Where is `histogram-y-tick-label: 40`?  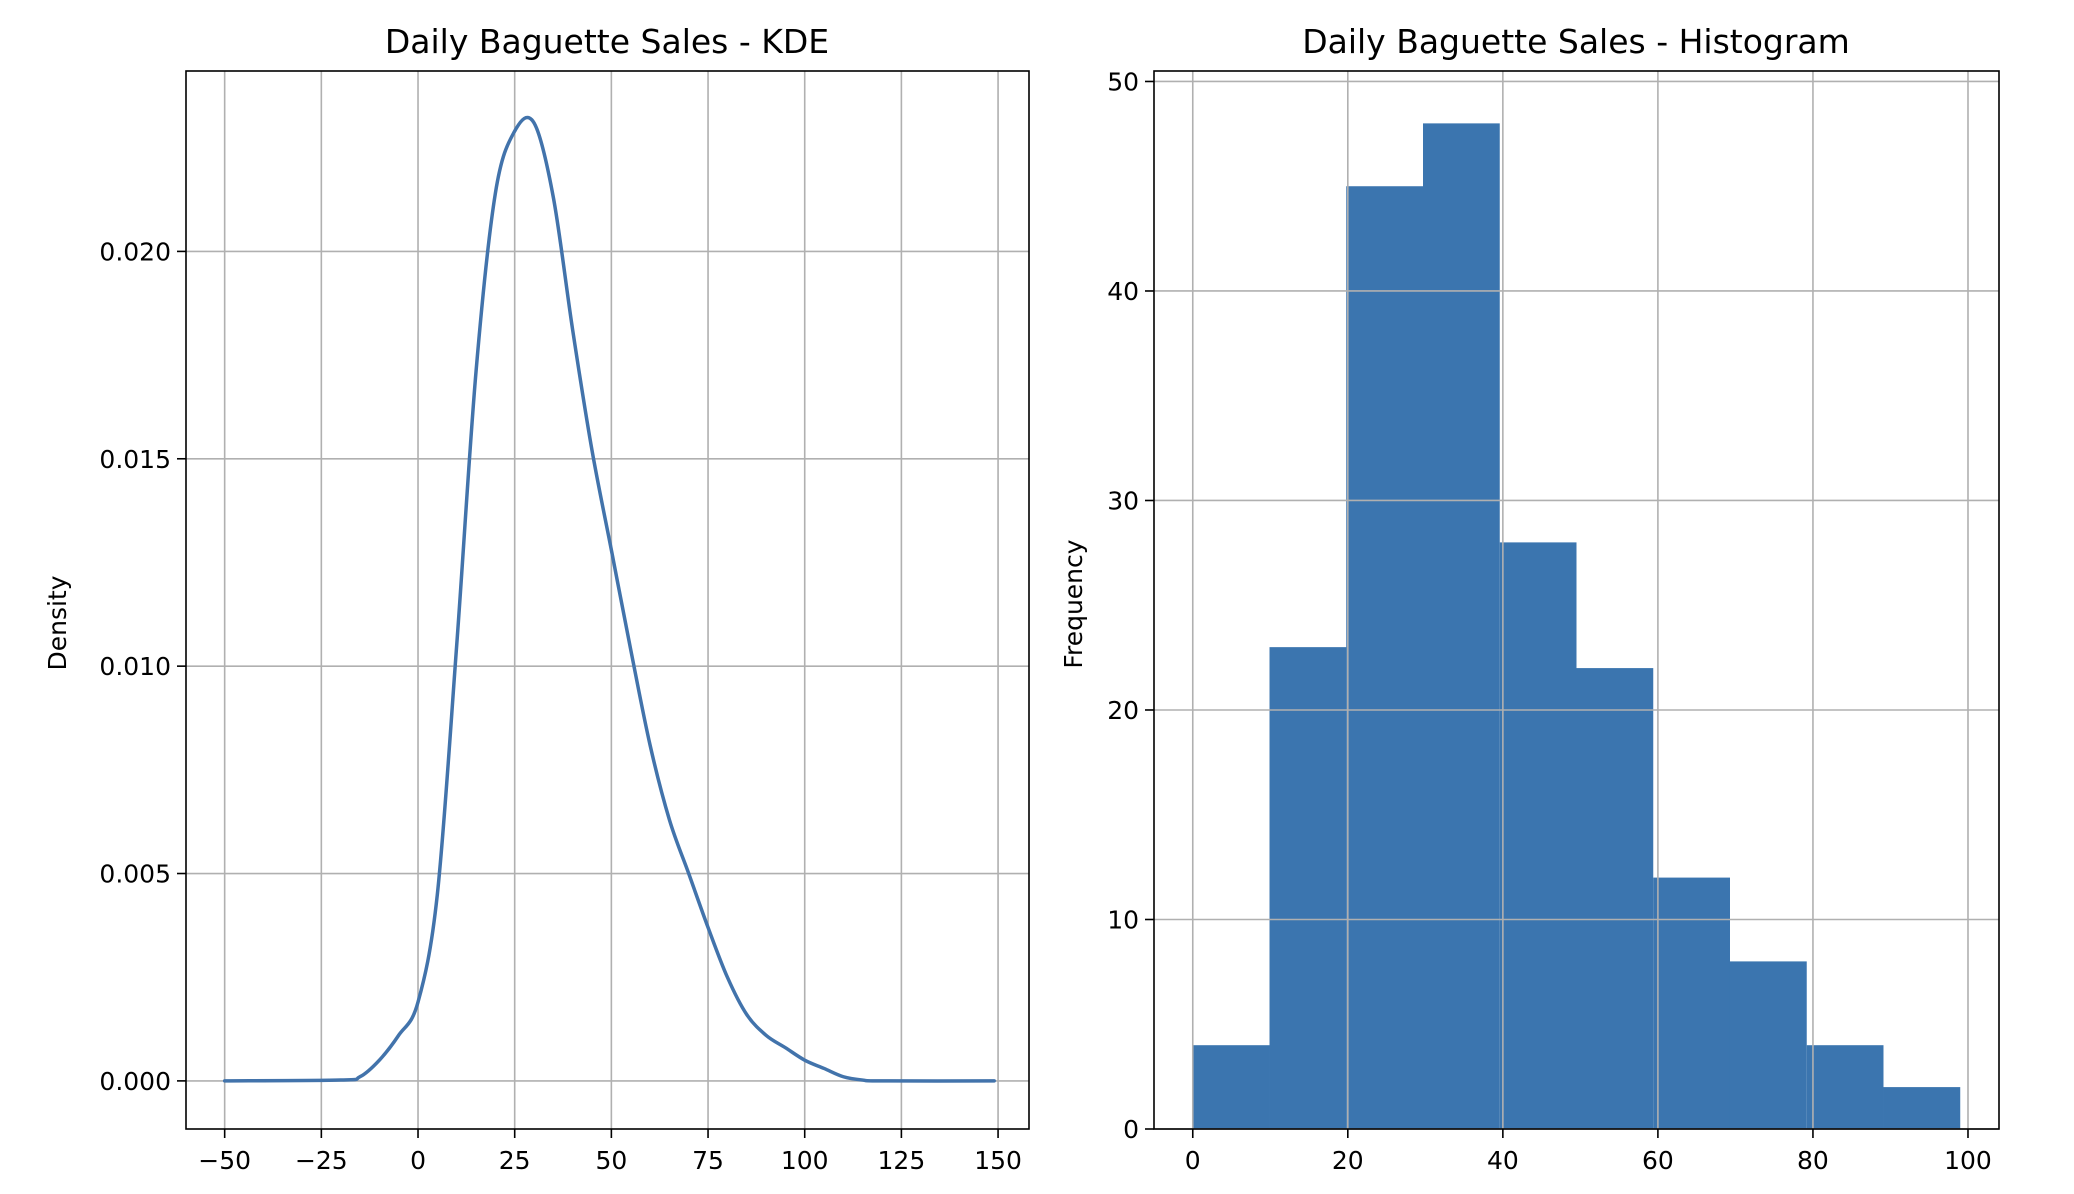 histogram-y-tick-label: 40 is located at coordinates (1123, 291).